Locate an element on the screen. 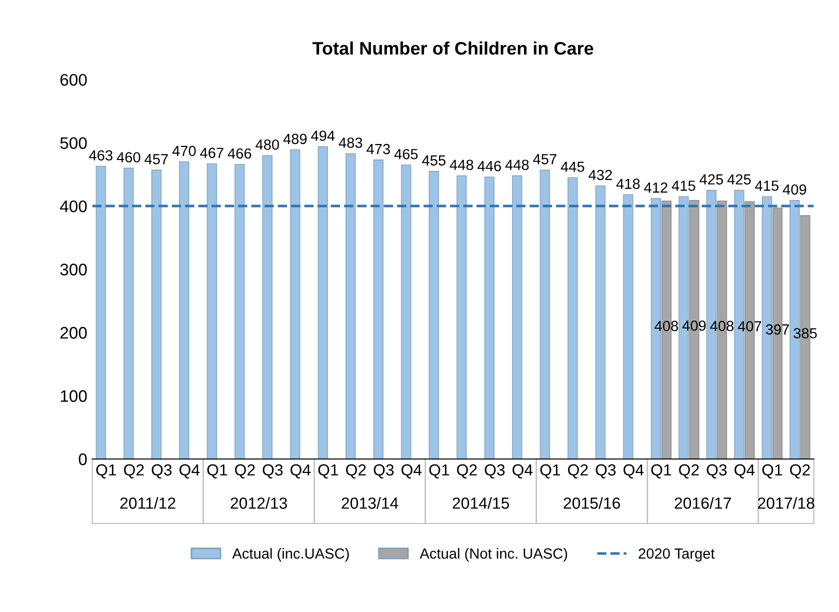 The width and height of the screenshot is (839, 612). data-label: 483 is located at coordinates (350, 143).